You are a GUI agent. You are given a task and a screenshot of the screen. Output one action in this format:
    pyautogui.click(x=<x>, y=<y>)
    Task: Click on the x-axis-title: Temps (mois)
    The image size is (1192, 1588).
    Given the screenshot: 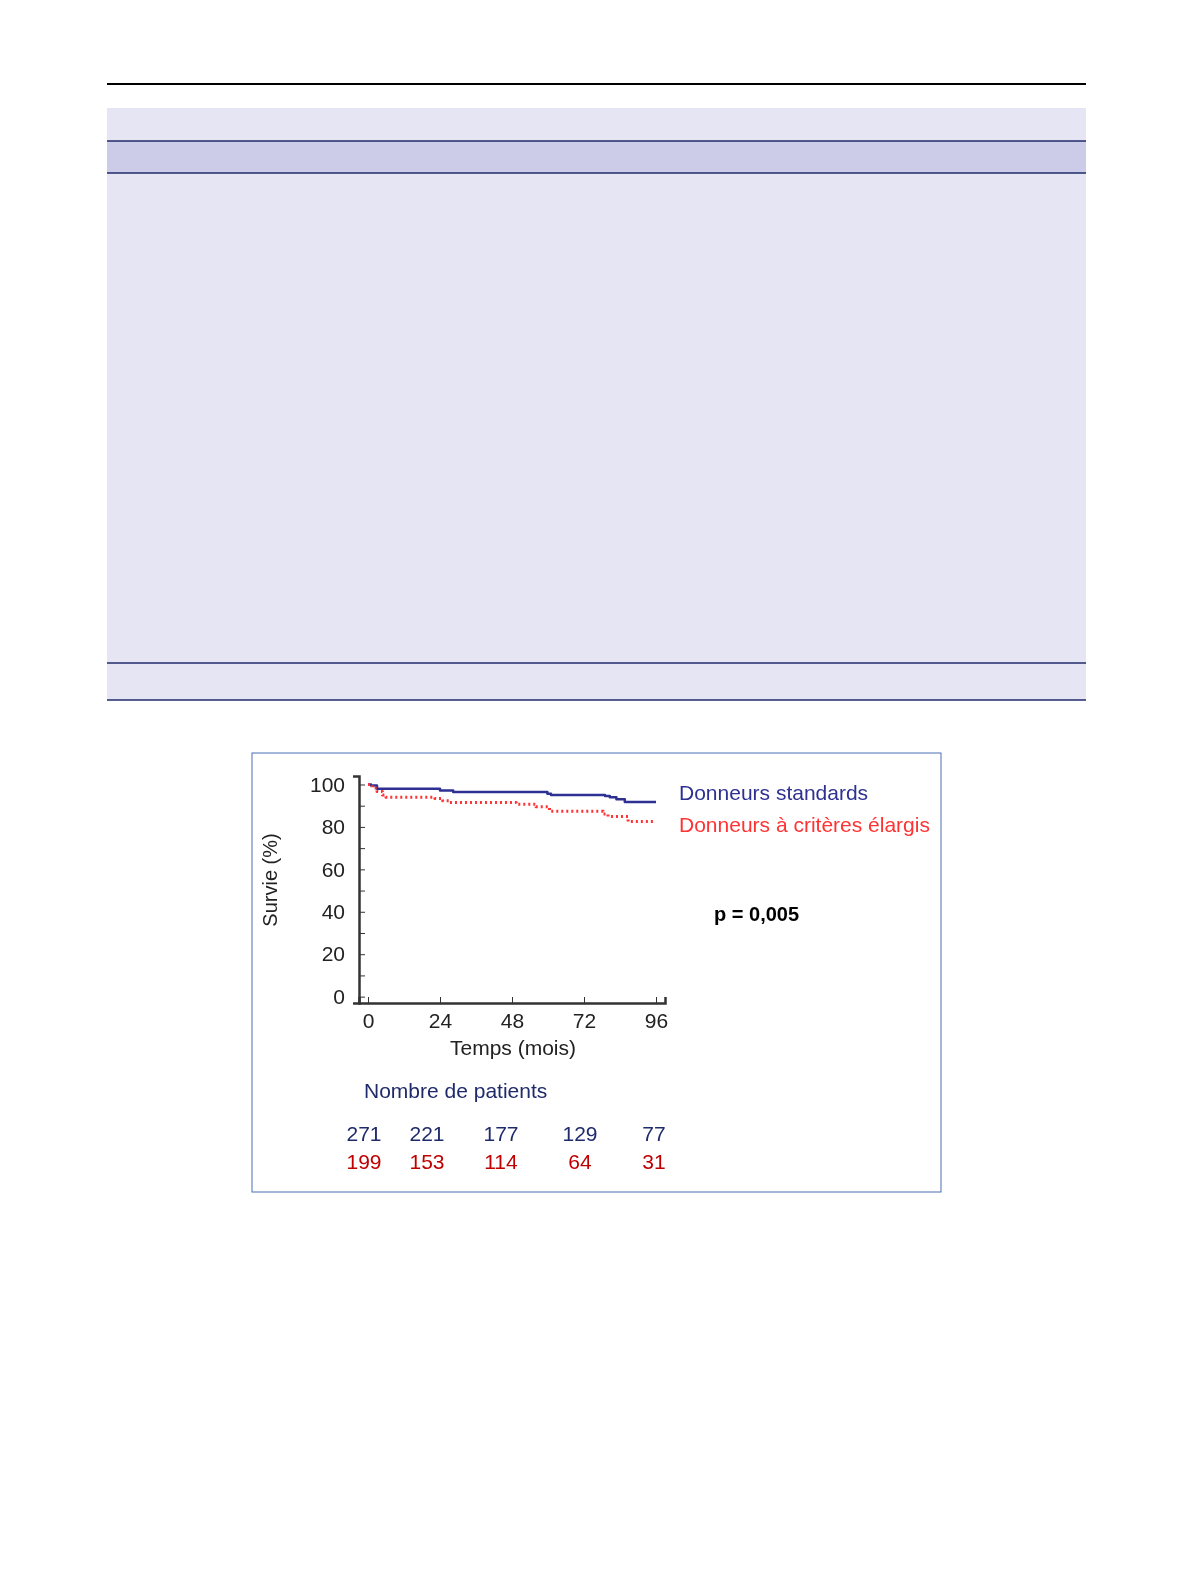 What is the action you would take?
    pyautogui.click(x=513, y=1047)
    